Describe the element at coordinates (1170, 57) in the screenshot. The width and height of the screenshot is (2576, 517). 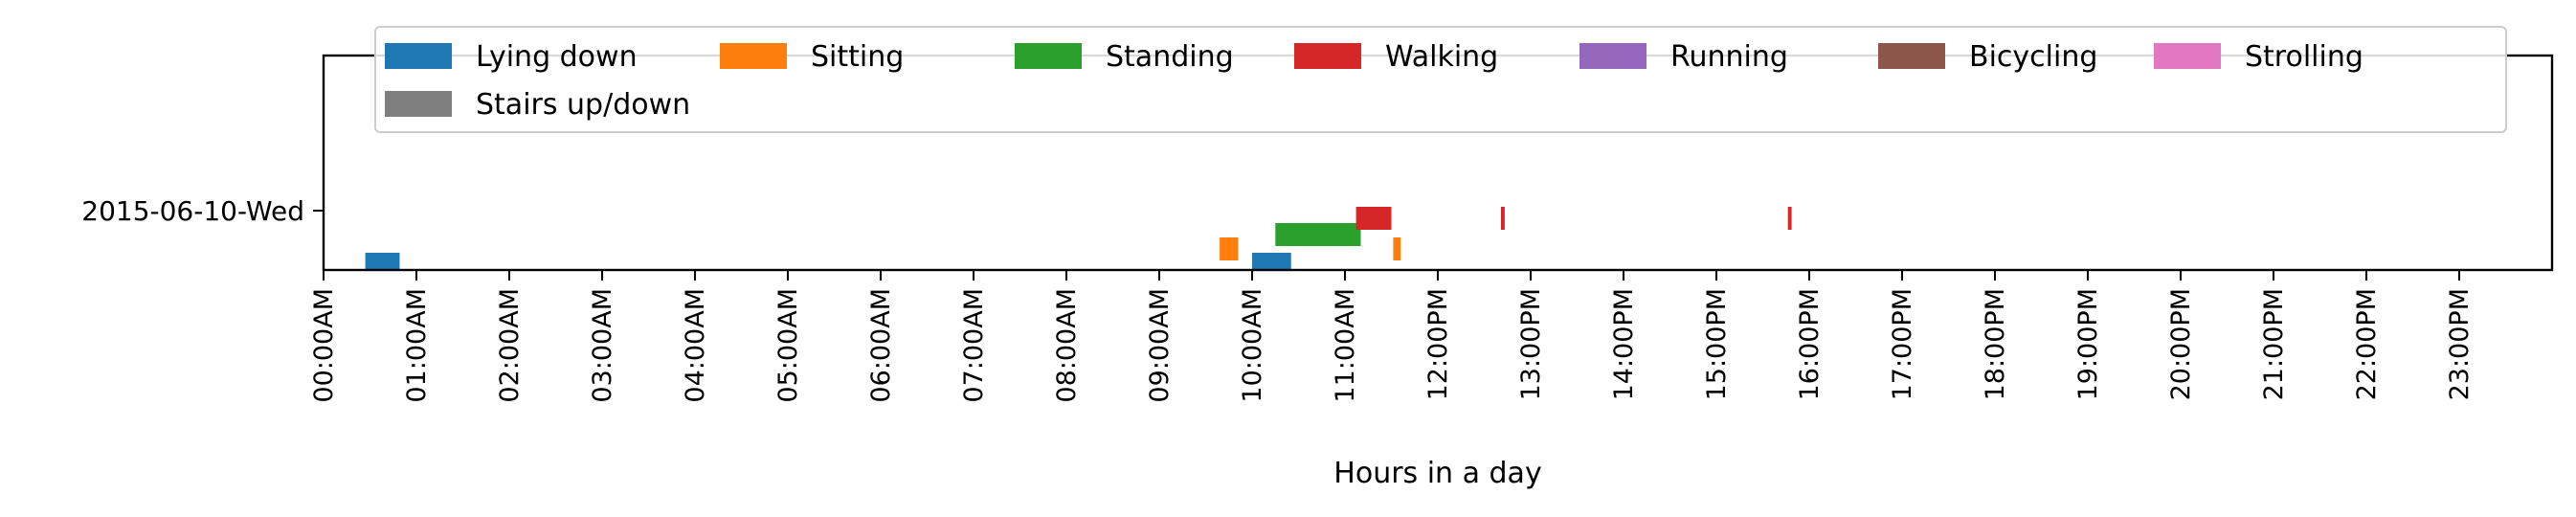
I see `legend-label-standing: Standing` at that location.